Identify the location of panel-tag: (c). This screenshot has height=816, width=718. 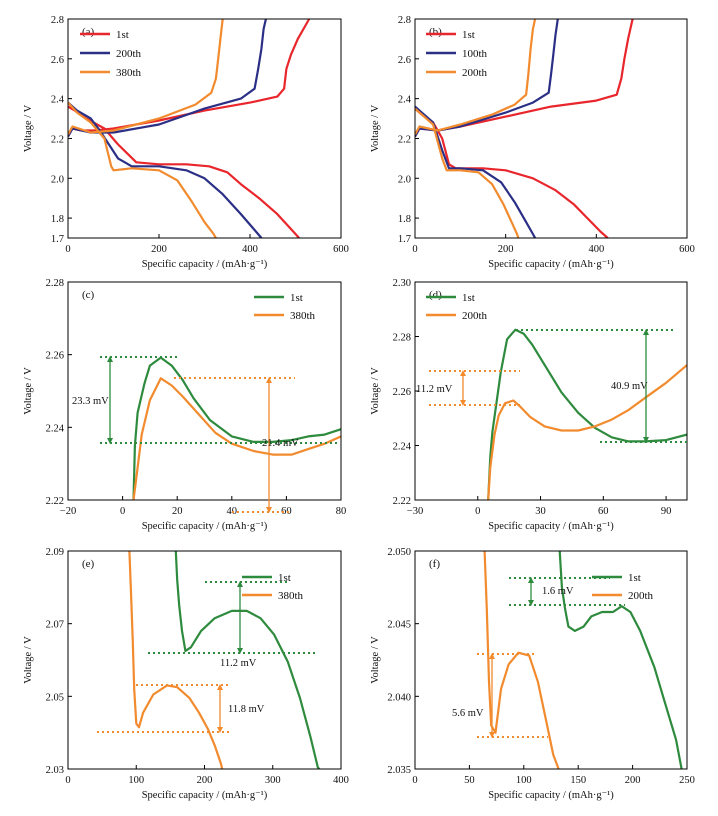
(88, 295).